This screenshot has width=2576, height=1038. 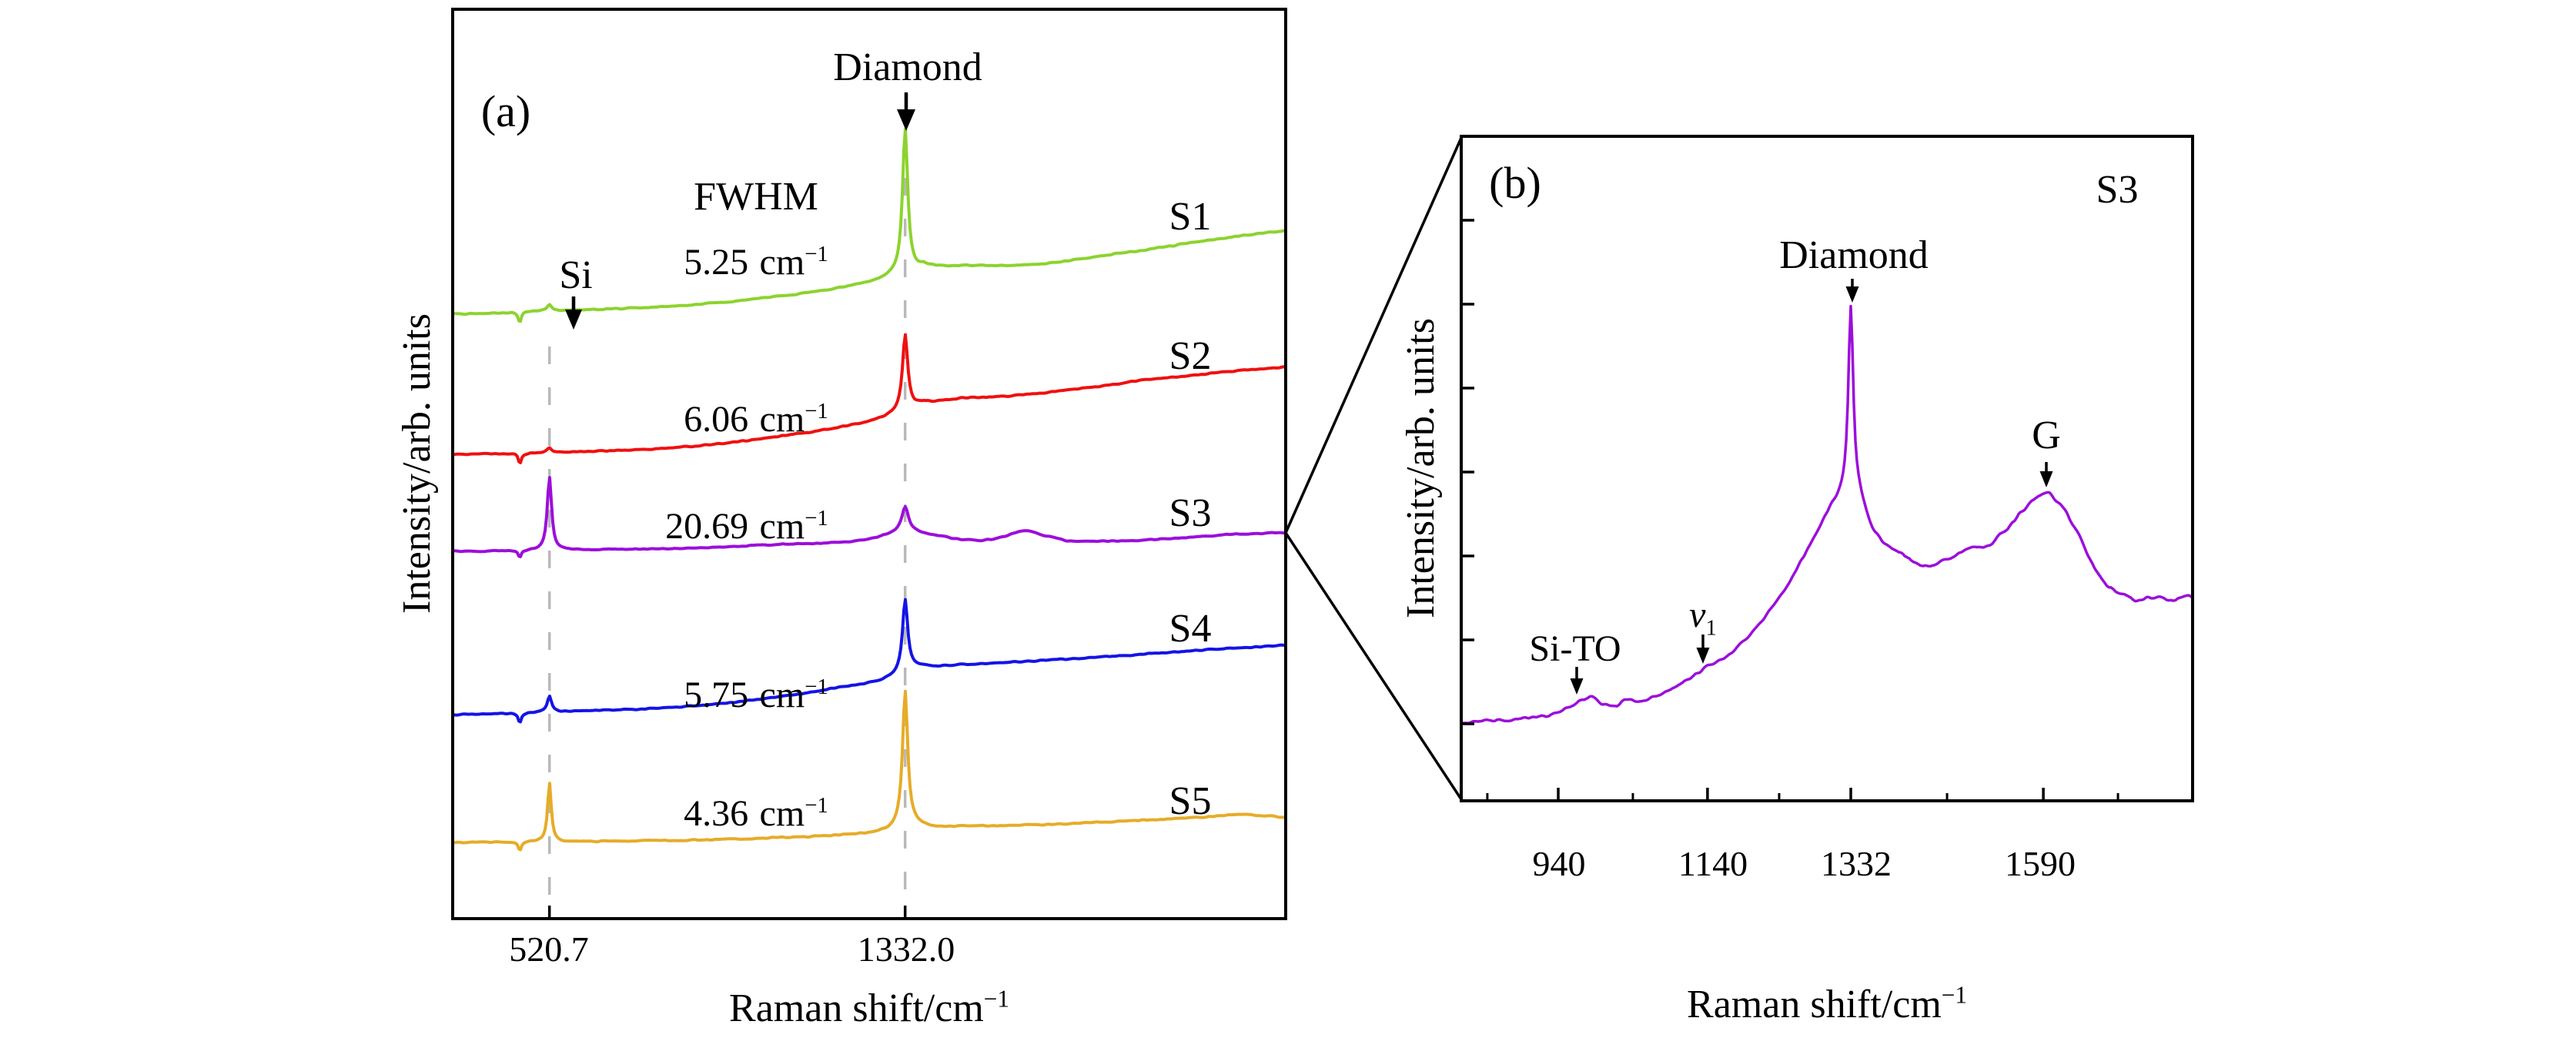 What do you see at coordinates (1191, 217) in the screenshot?
I see `series-label-s1: S1` at bounding box center [1191, 217].